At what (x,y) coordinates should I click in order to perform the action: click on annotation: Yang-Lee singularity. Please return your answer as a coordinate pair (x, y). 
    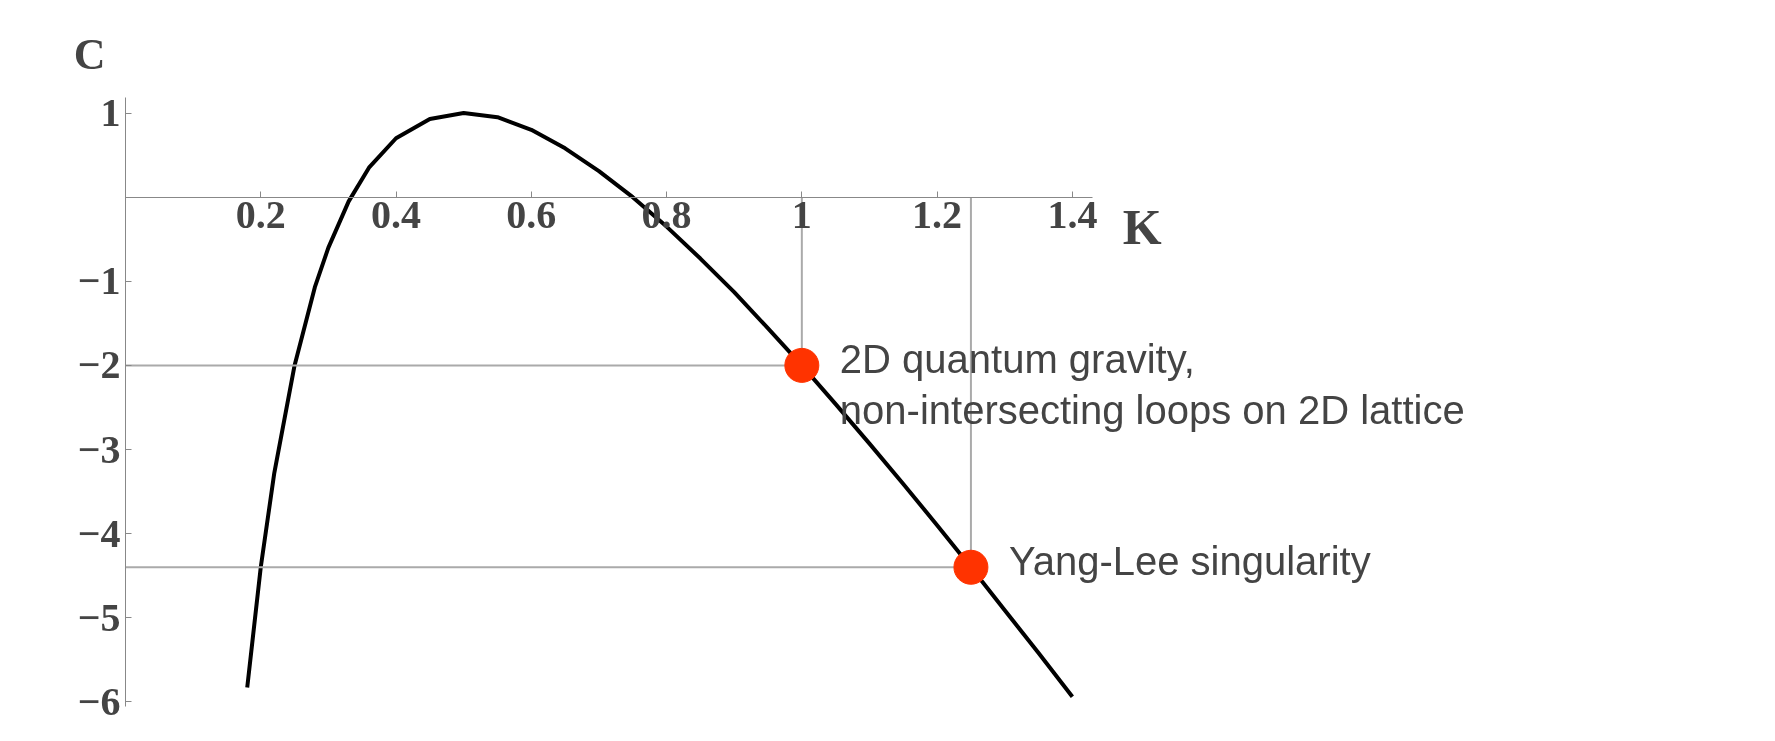
    Looking at the image, I should click on (1189, 561).